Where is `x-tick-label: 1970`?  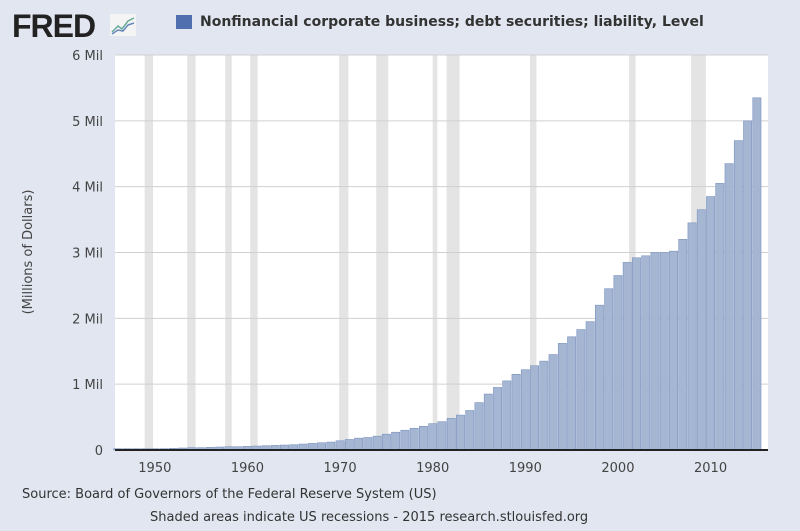
x-tick-label: 1970 is located at coordinates (340, 468).